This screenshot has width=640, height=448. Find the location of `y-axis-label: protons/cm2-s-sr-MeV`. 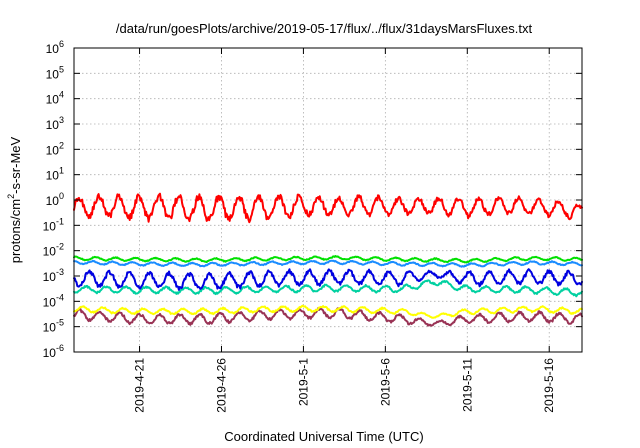

y-axis-label: protons/cm2-s-sr-MeV is located at coordinates (14, 199).